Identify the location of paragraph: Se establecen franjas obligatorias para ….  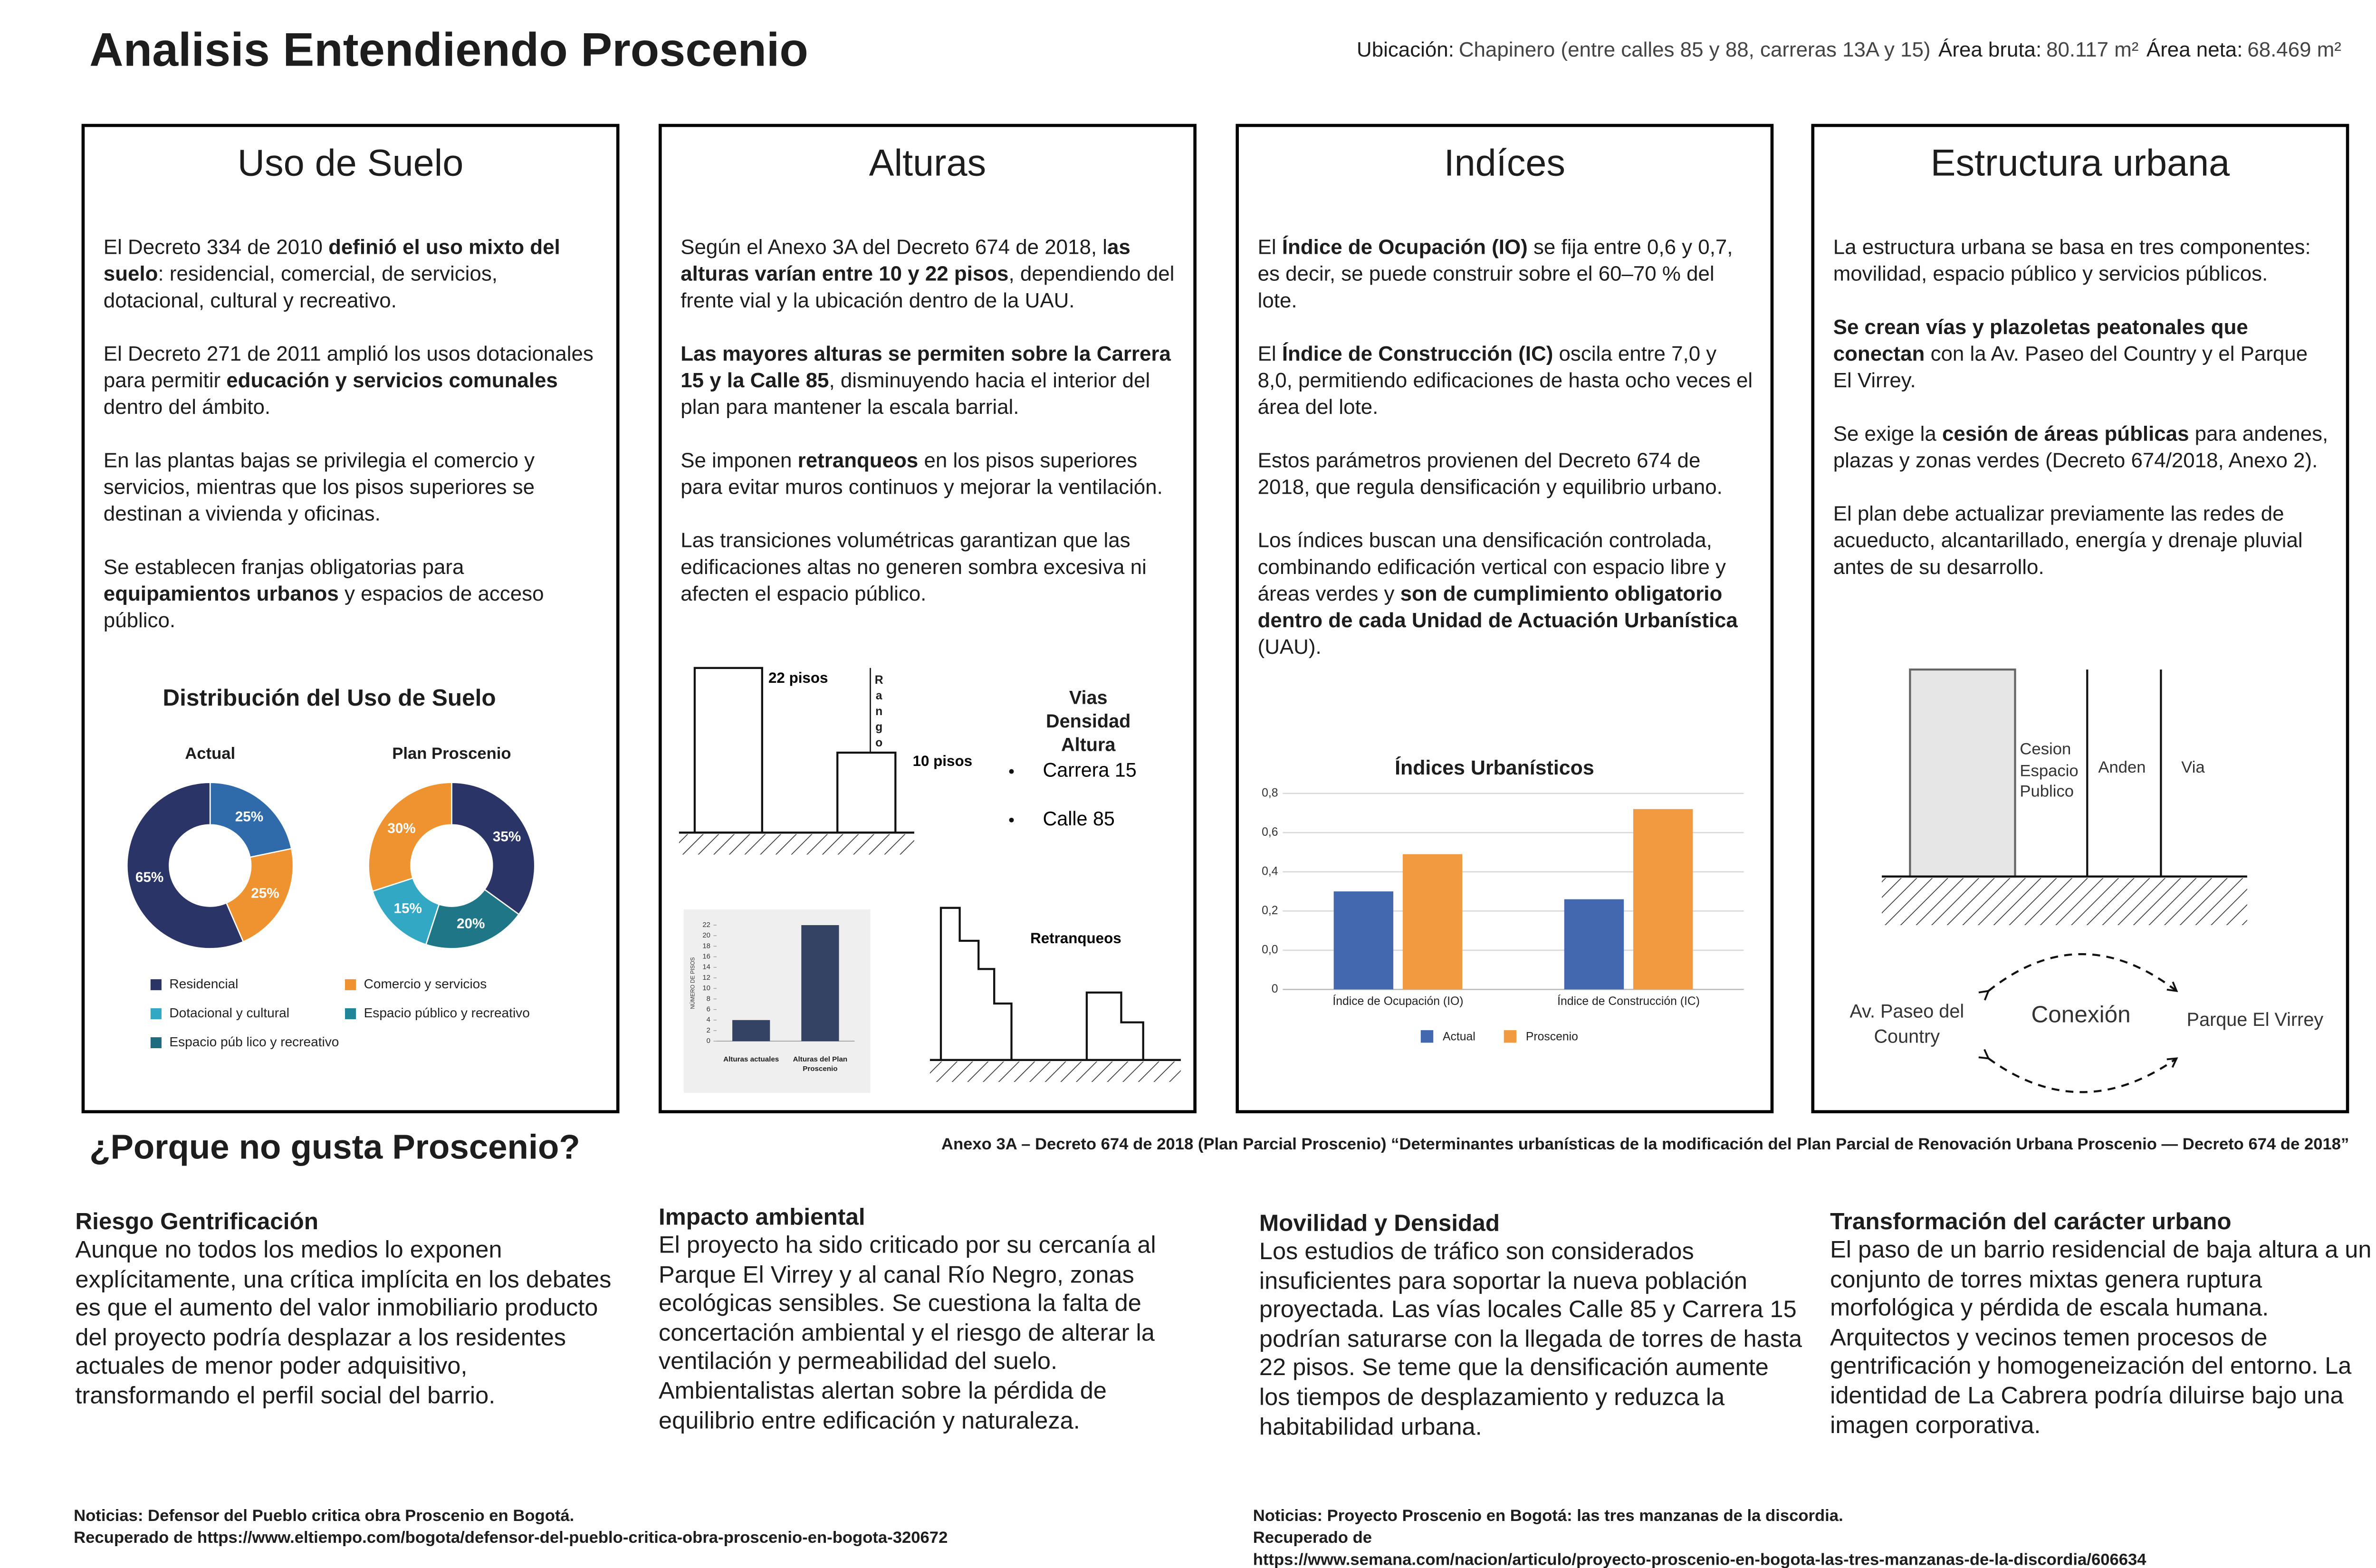
(353, 594).